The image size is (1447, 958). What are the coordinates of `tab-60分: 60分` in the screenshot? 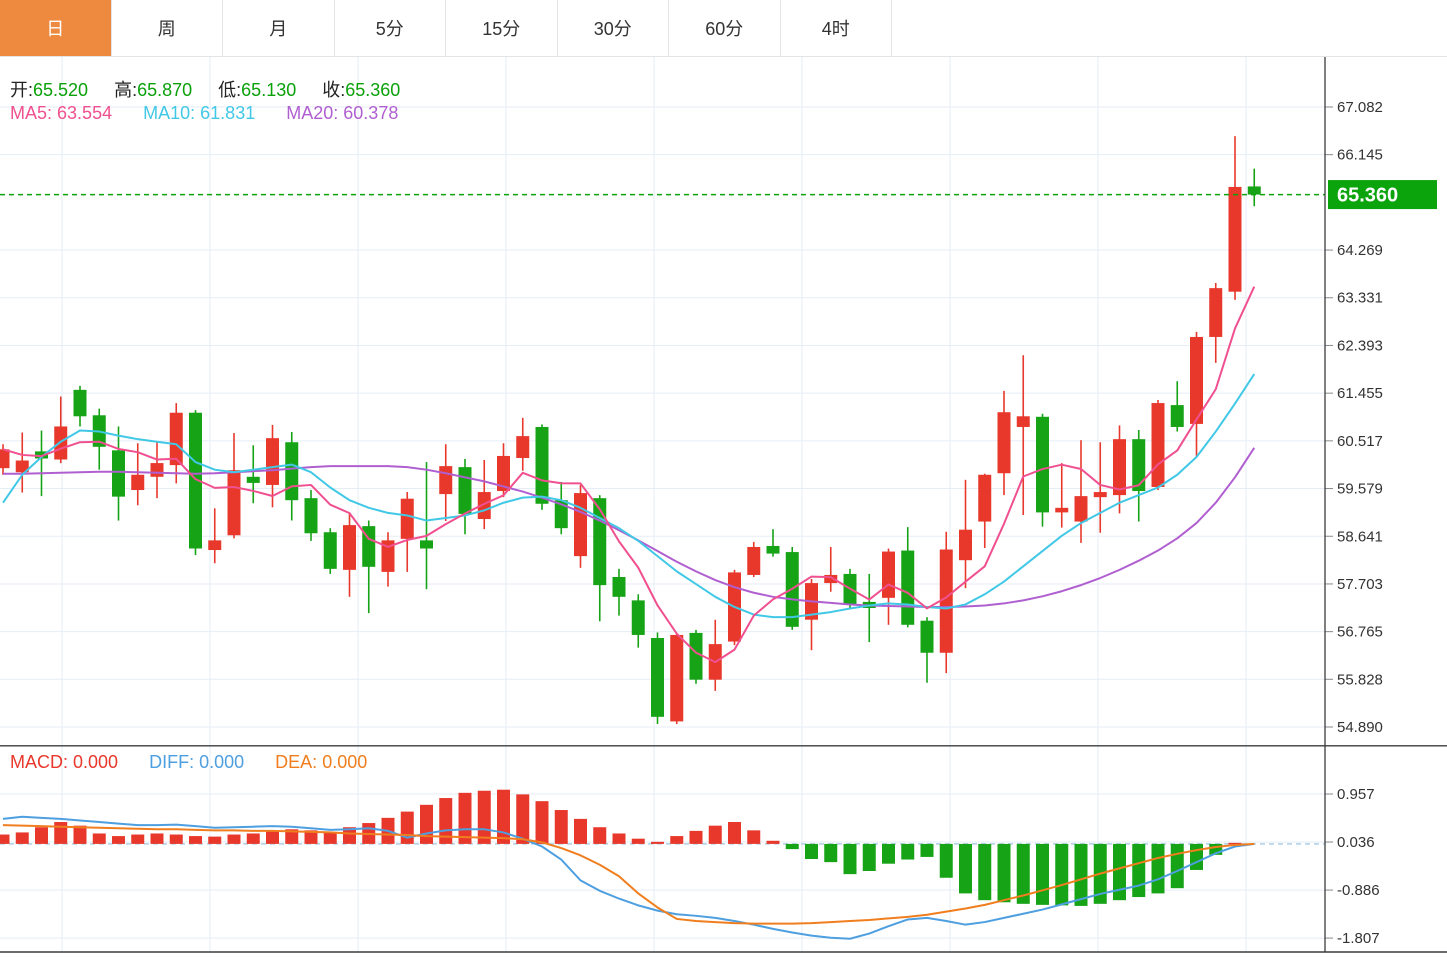 It's located at (725, 28).